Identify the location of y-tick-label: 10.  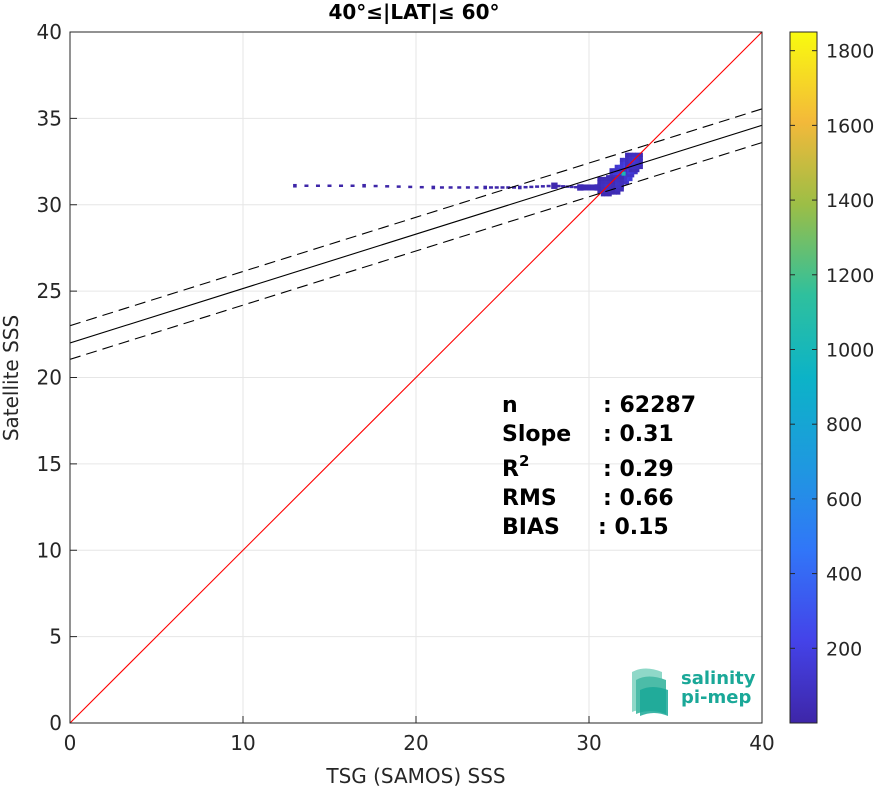
(49, 550).